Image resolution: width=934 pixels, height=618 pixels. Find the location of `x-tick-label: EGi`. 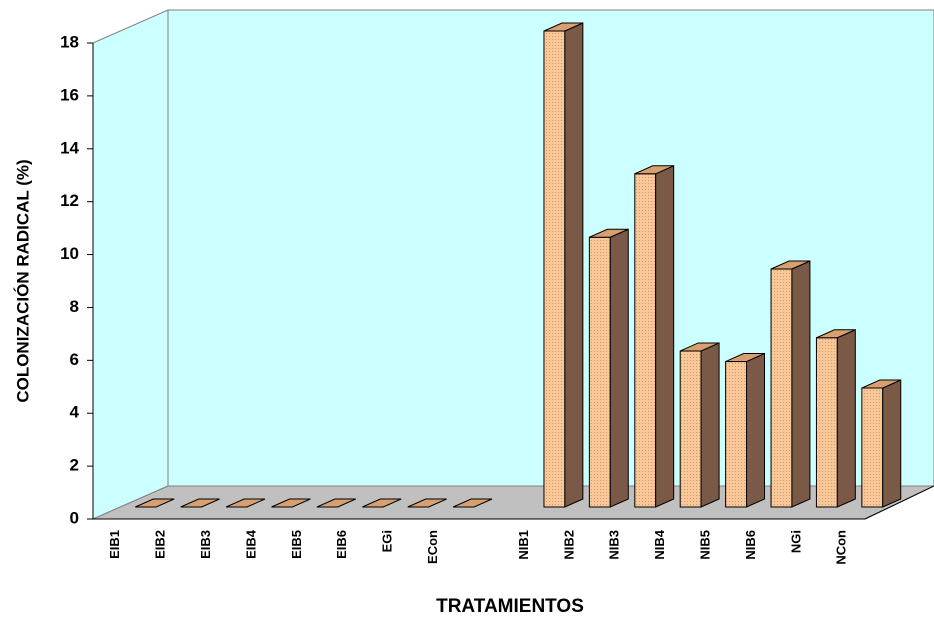

x-tick-label: EGi is located at coordinates (387, 541).